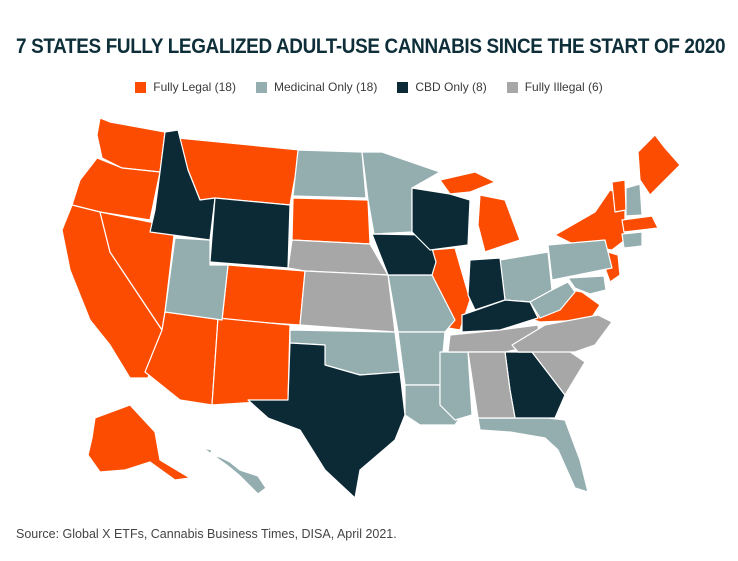  Describe the element at coordinates (234, 471) in the screenshot. I see `state-hawaii` at that location.